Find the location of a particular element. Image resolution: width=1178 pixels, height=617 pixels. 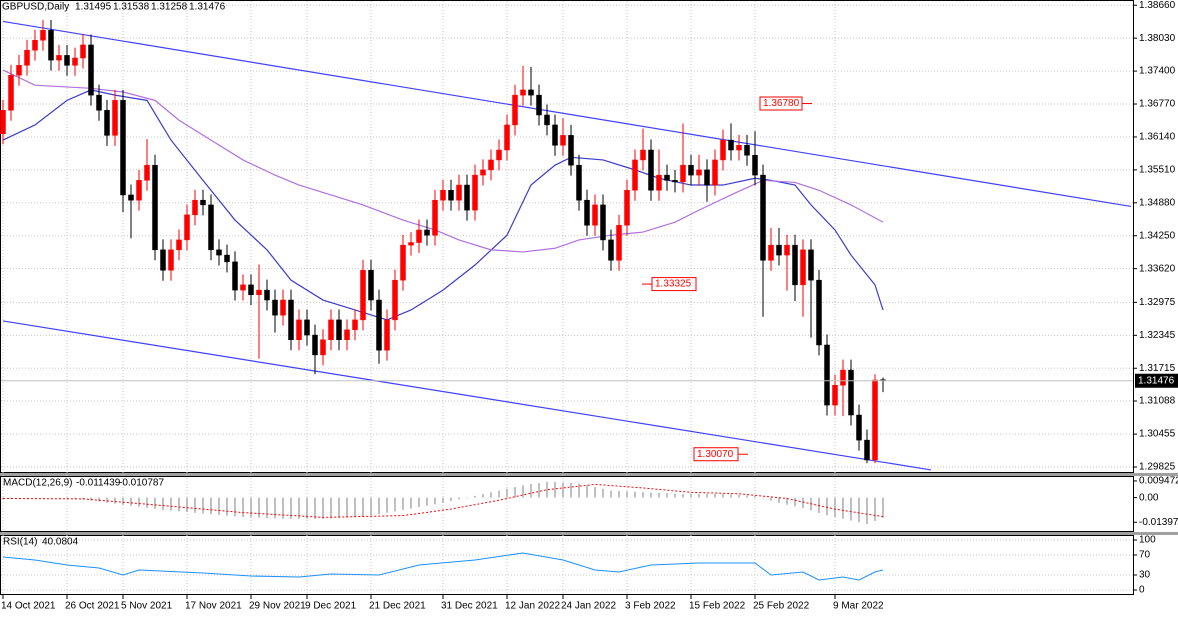

macd-signal-line is located at coordinates (443, 500).